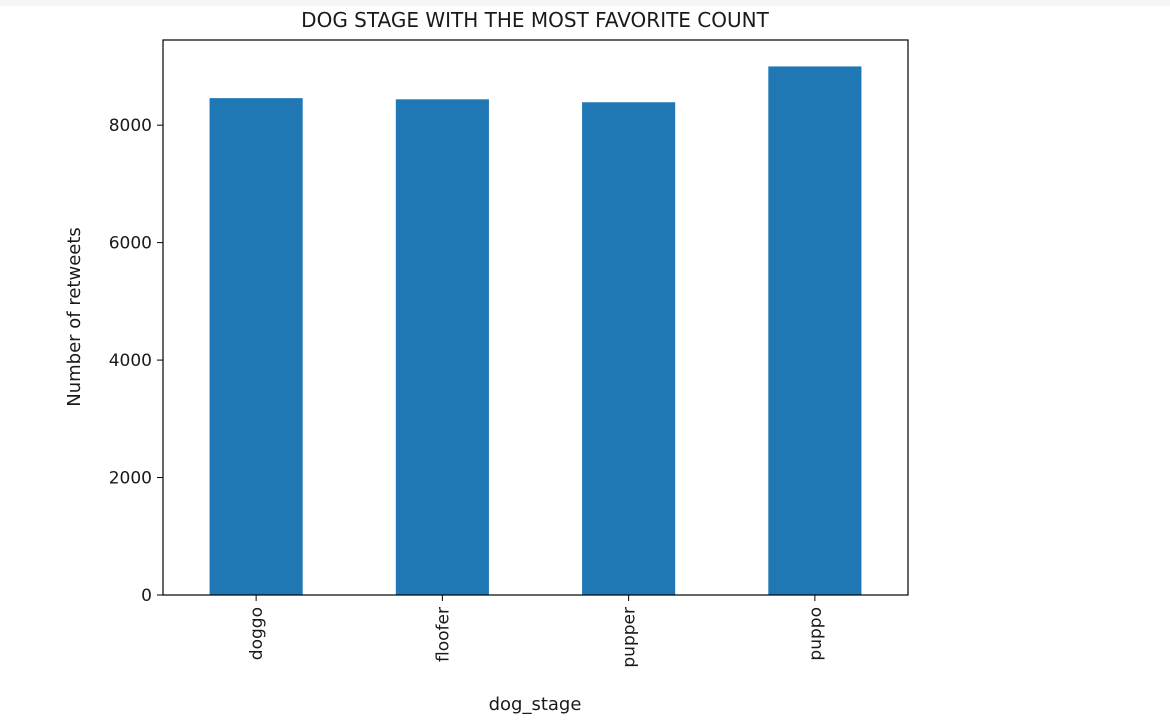 The image size is (1170, 724). Describe the element at coordinates (74, 317) in the screenshot. I see `y-axis-title: Number of retweets` at that location.